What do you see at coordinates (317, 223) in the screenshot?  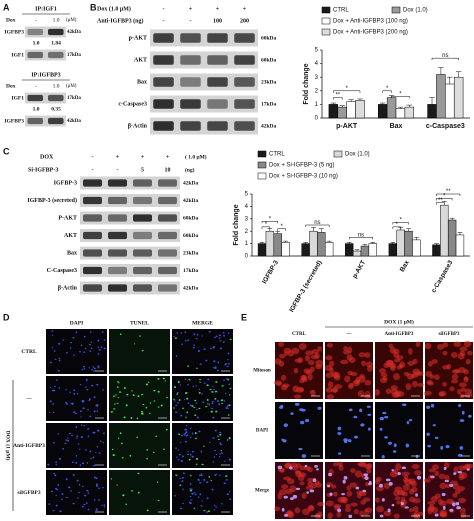 I see `significance-label: ns` at bounding box center [317, 223].